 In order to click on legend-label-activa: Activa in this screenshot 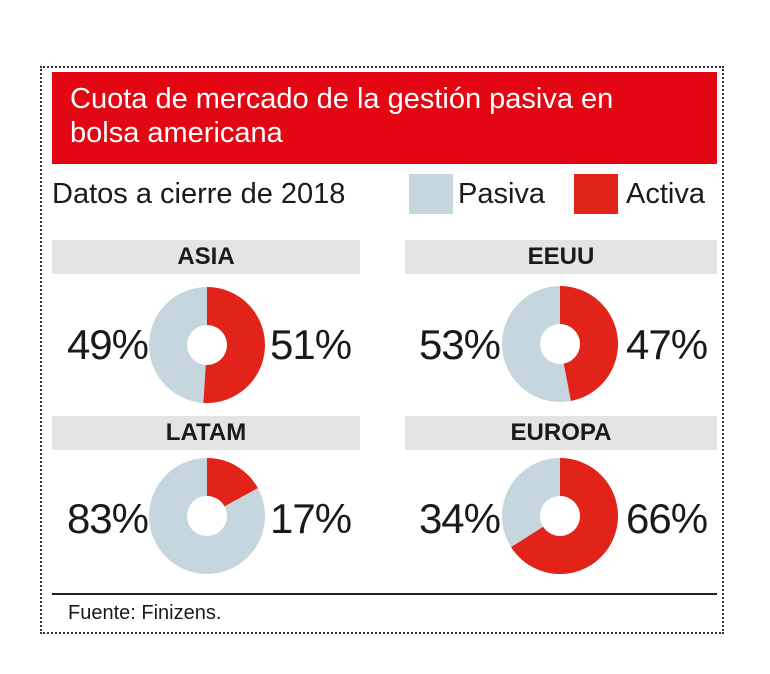, I will do `click(665, 194)`.